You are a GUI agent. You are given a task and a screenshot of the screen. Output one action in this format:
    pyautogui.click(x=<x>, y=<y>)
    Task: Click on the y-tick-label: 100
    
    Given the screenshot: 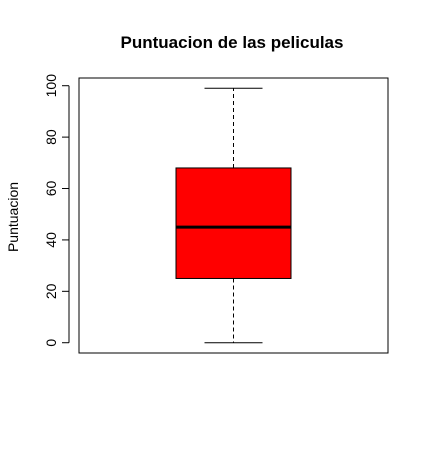 What is the action you would take?
    pyautogui.click(x=51, y=86)
    